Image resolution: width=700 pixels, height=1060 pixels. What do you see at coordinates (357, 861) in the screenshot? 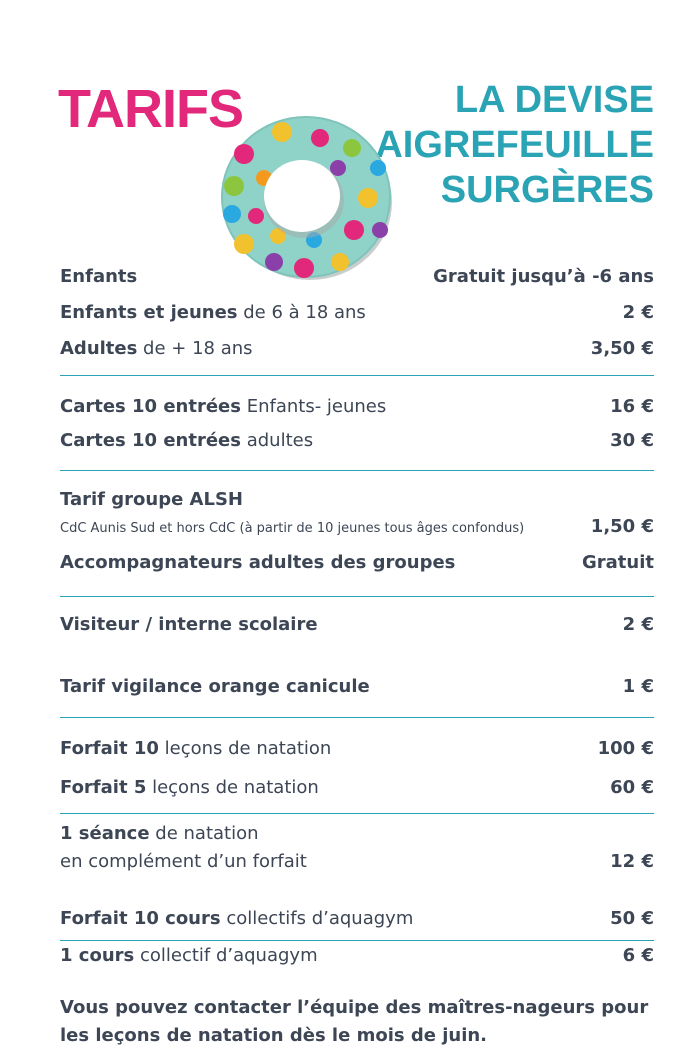
I see `rate-row: en complément d’un forfait 12 €` at bounding box center [357, 861].